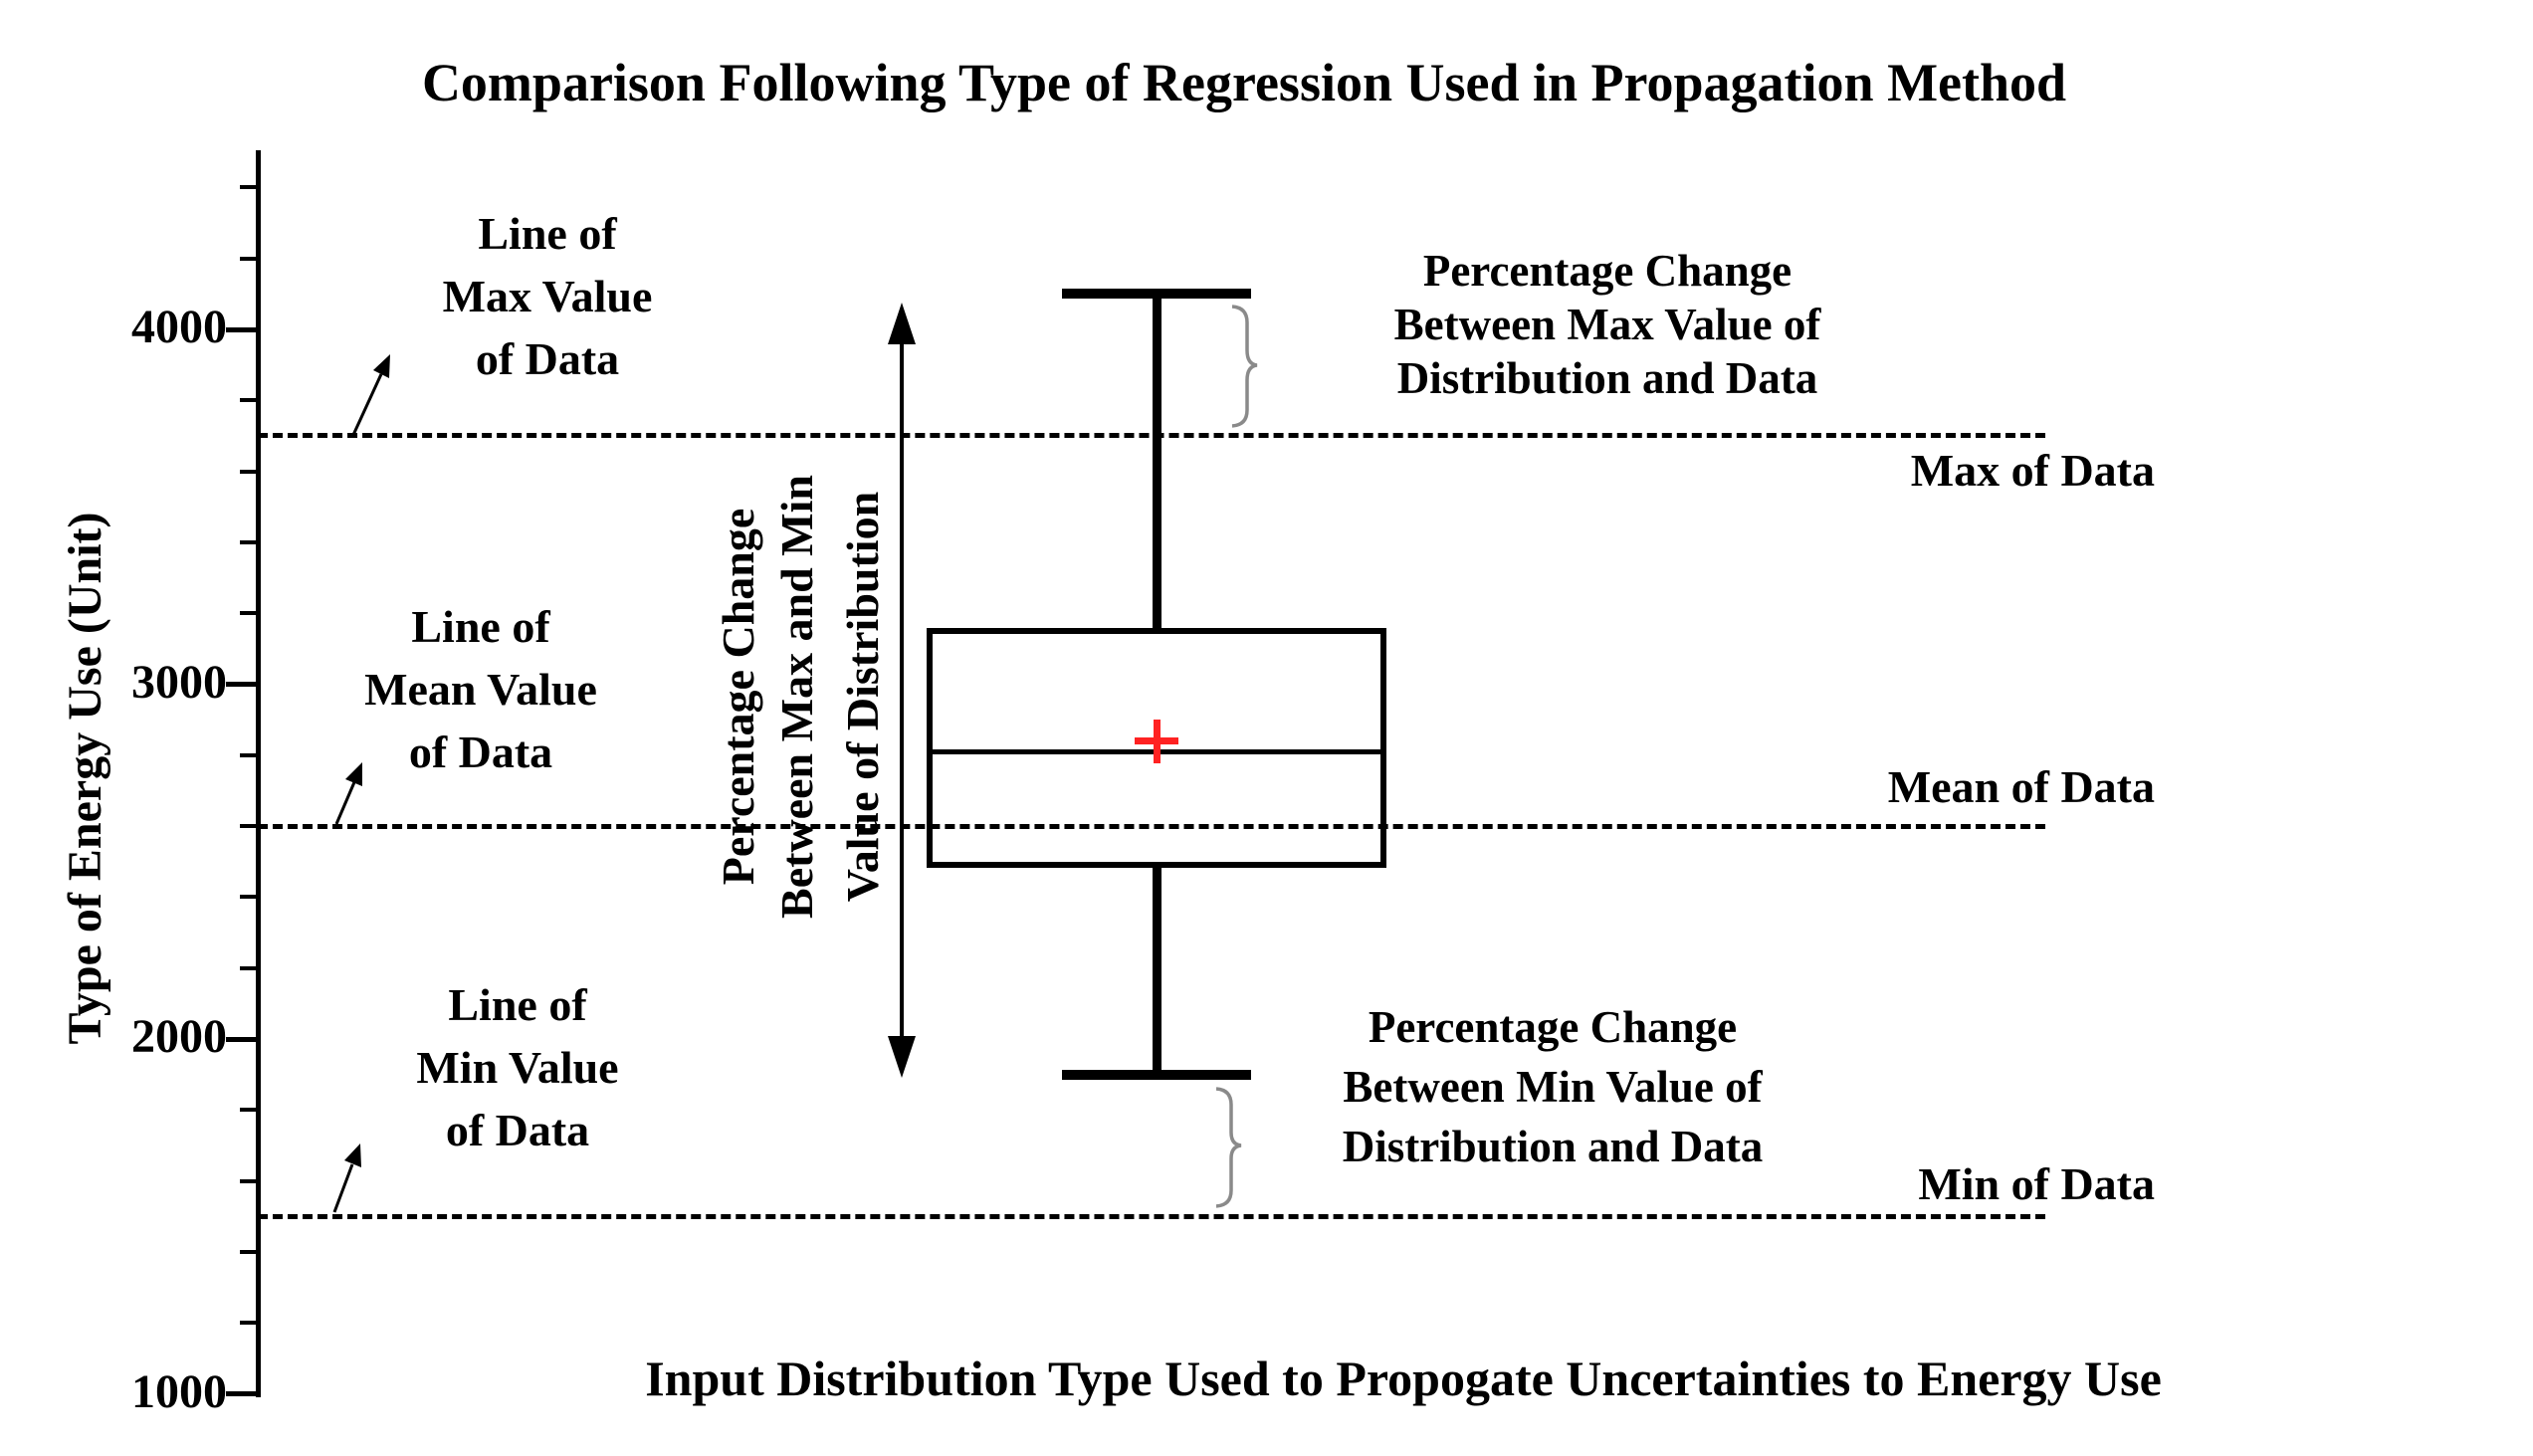 This screenshot has height=1456, width=2533. I want to click on upper-whisker-cap, so click(1156, 294).